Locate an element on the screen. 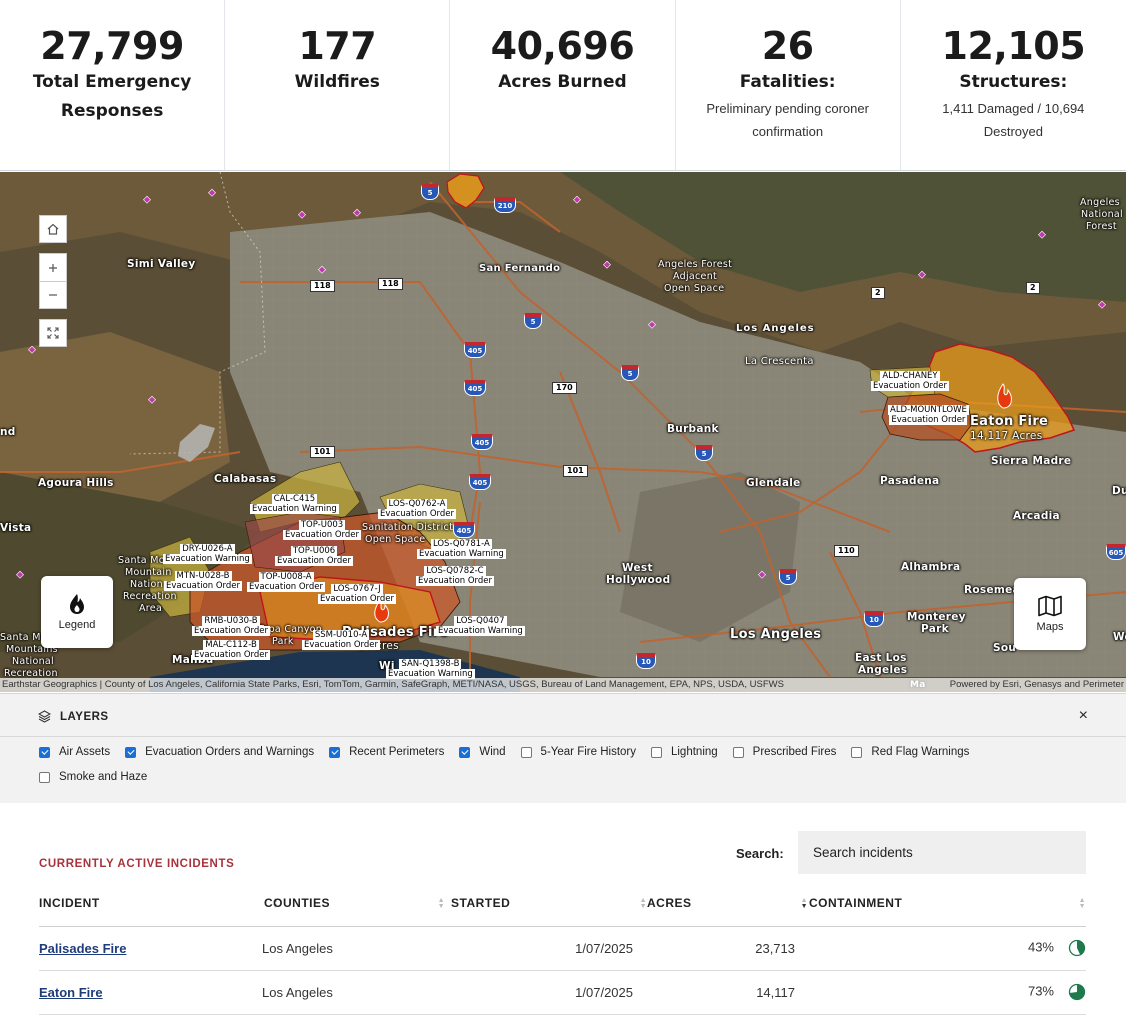 The image size is (1126, 1026). state-route-shield: 118 is located at coordinates (322, 286).